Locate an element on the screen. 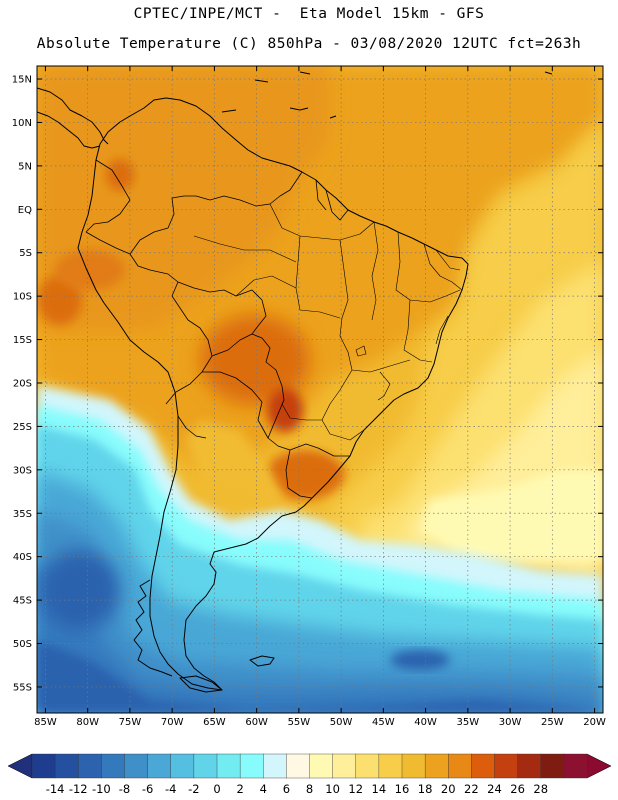 This screenshot has height=800, width=618. colorbar-label: 14 is located at coordinates (379, 789).